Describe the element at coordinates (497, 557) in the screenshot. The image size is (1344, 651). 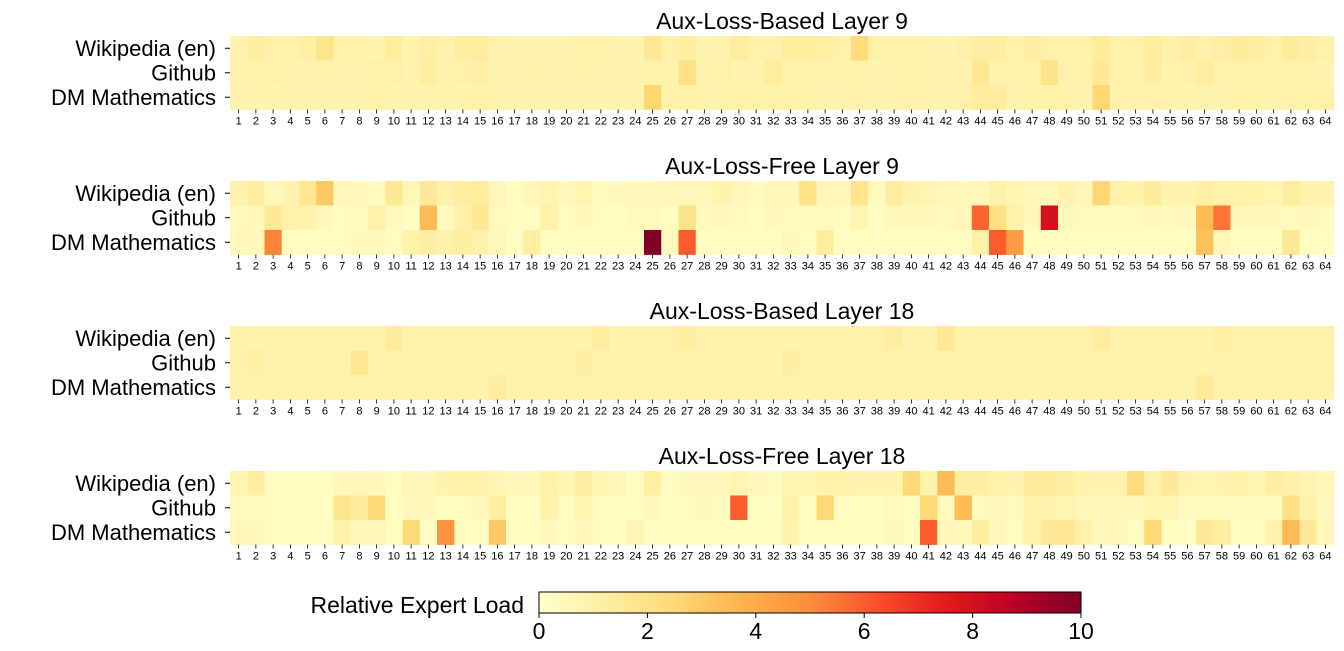
I see `column-tick-label: 16` at that location.